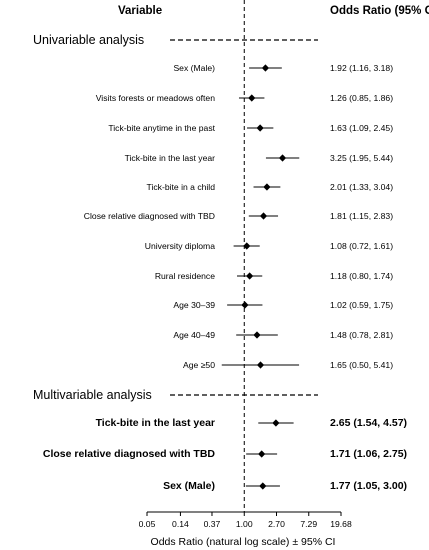 This screenshot has width=429, height=550. Describe the element at coordinates (181, 187) in the screenshot. I see `row-label: Tick-bite in a child` at that location.